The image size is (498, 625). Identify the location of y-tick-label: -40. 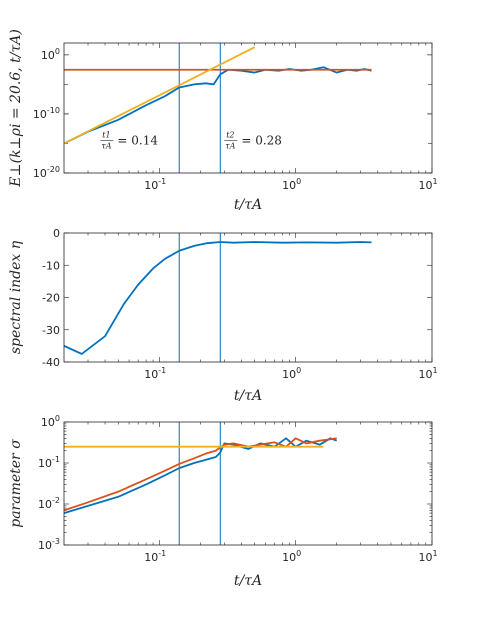
(51, 362).